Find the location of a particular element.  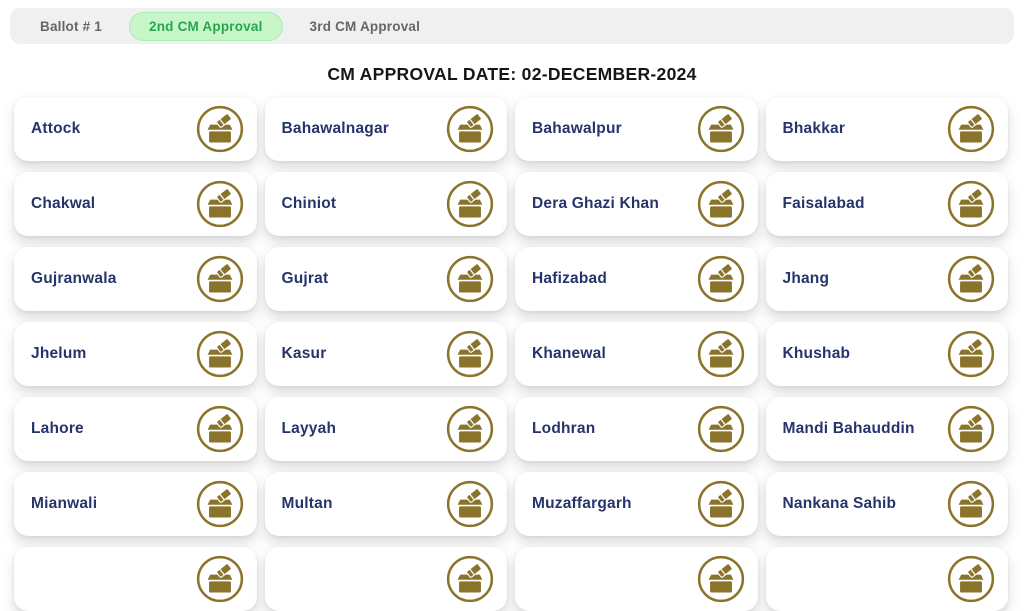

tab-3rd-cm-approval: 3rd CM Approval is located at coordinates (365, 26).